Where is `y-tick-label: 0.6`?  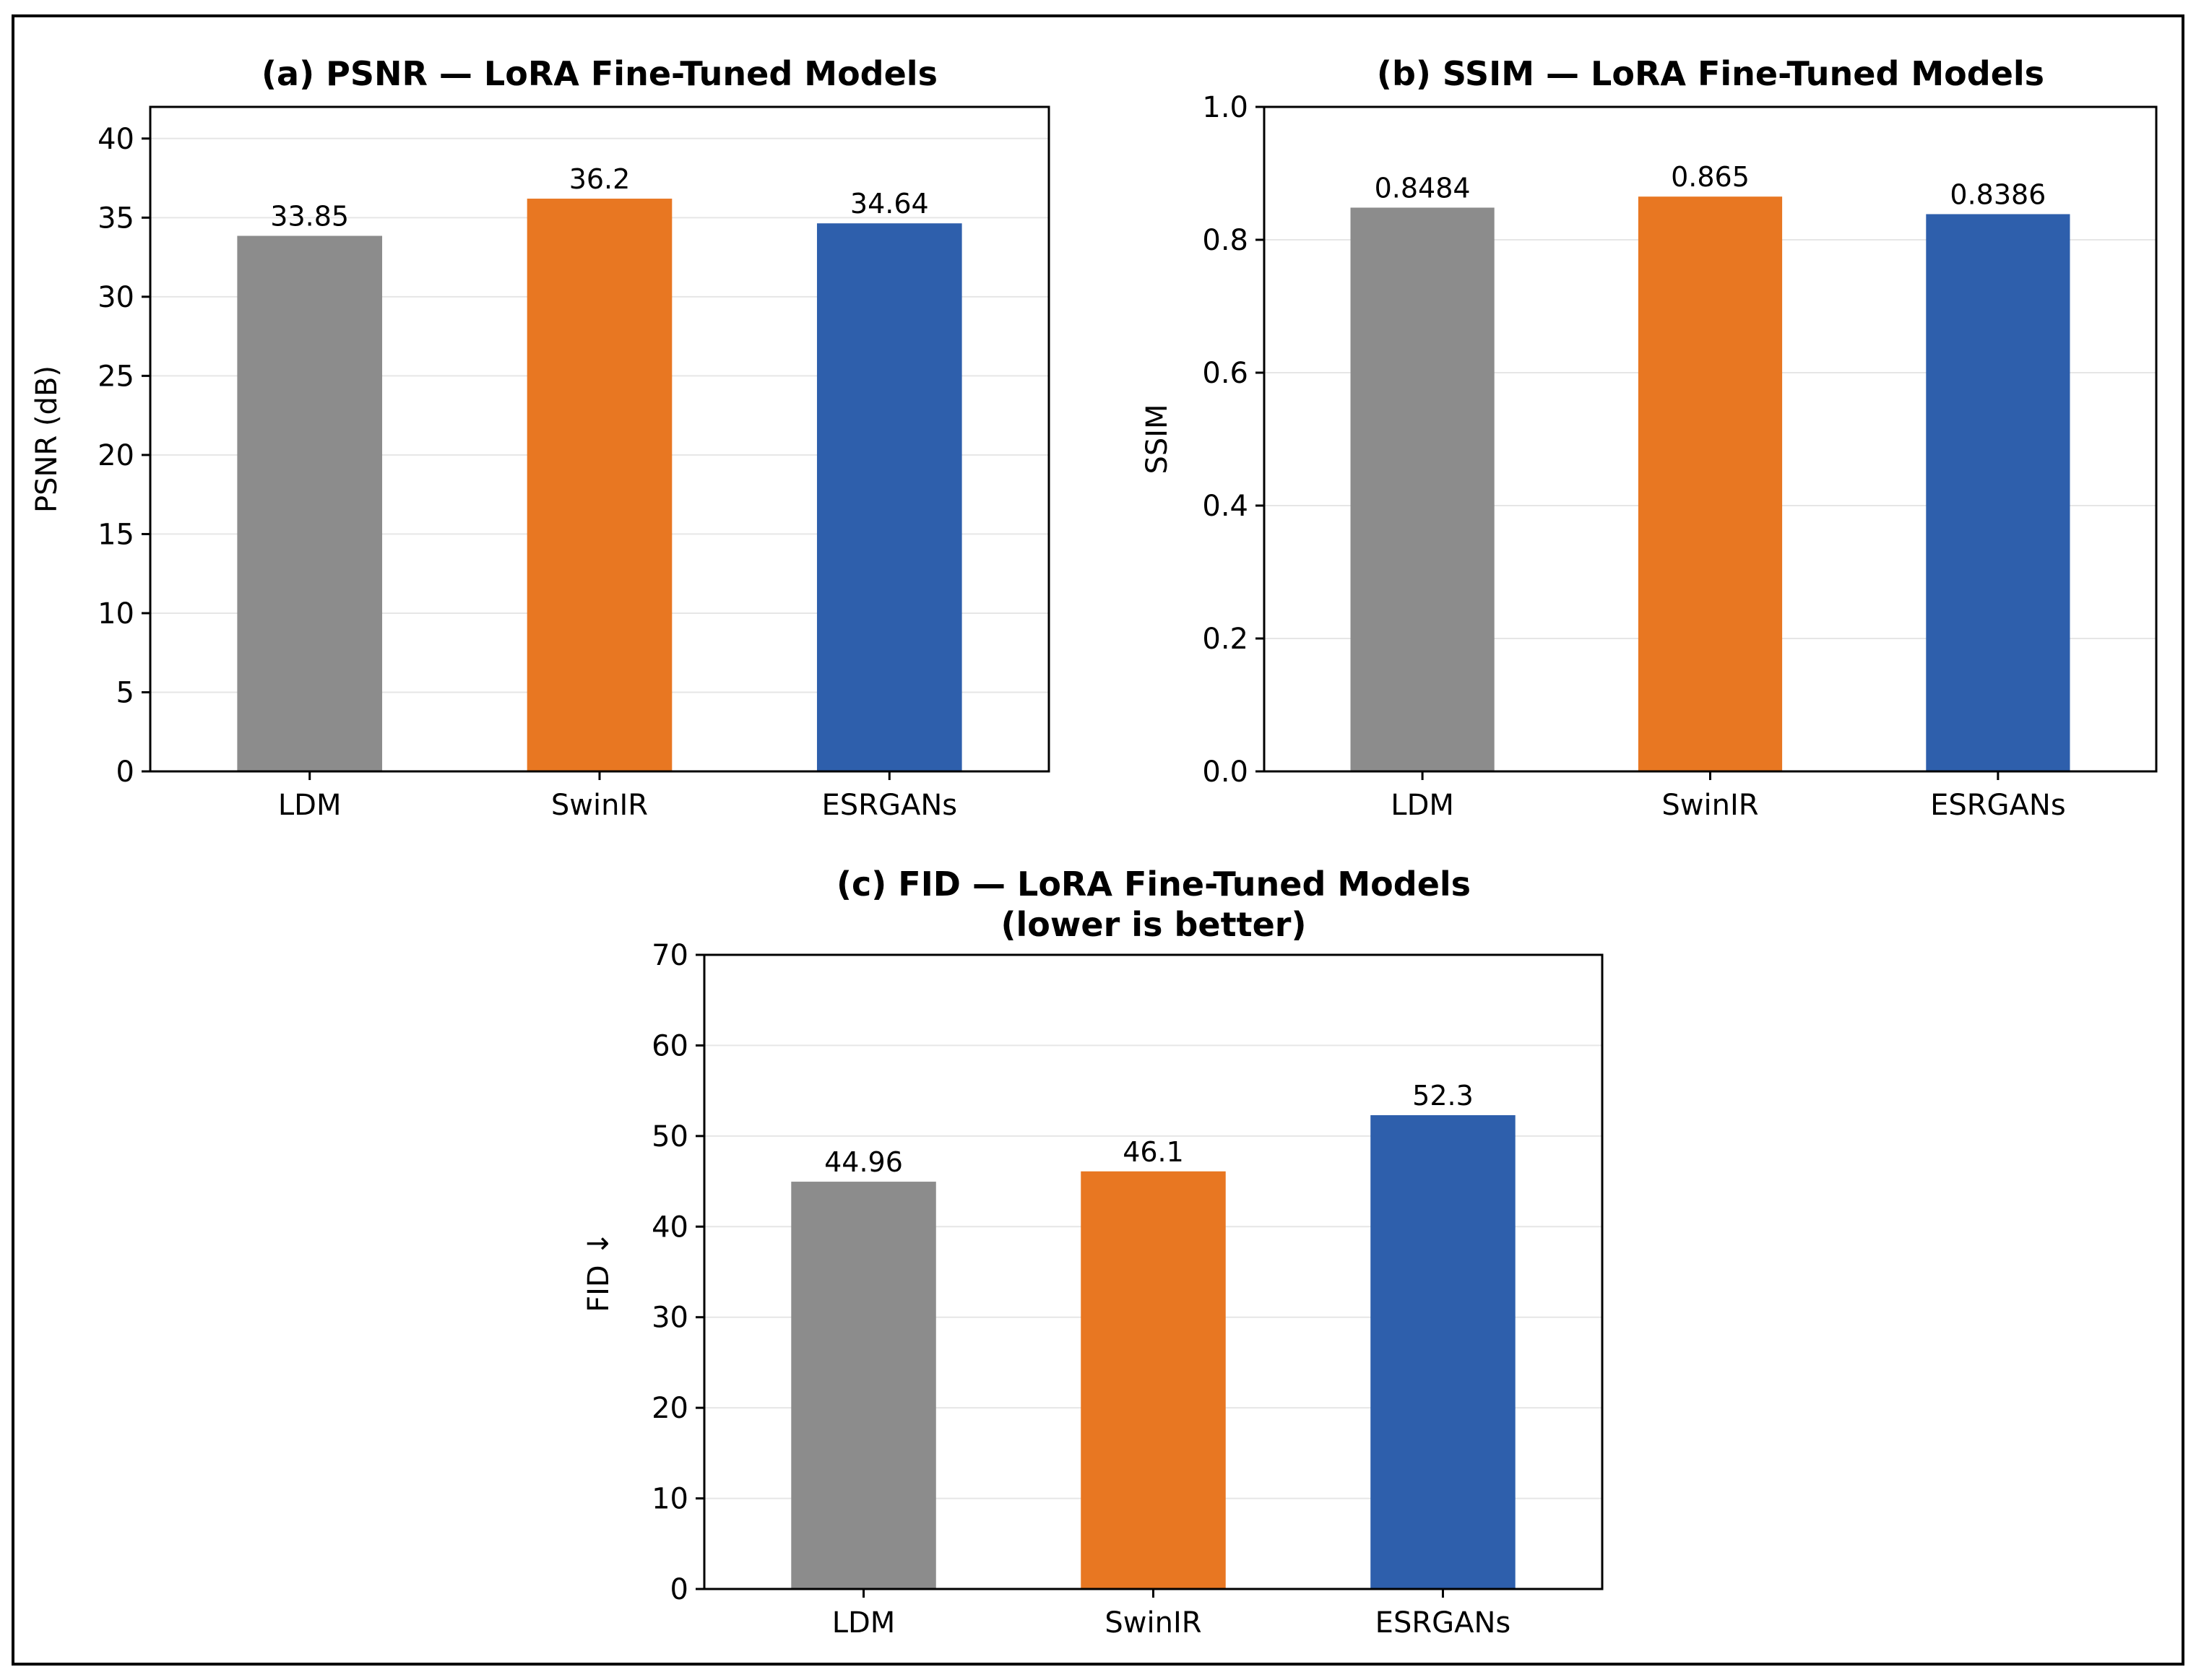
y-tick-label: 0.6 is located at coordinates (1225, 373).